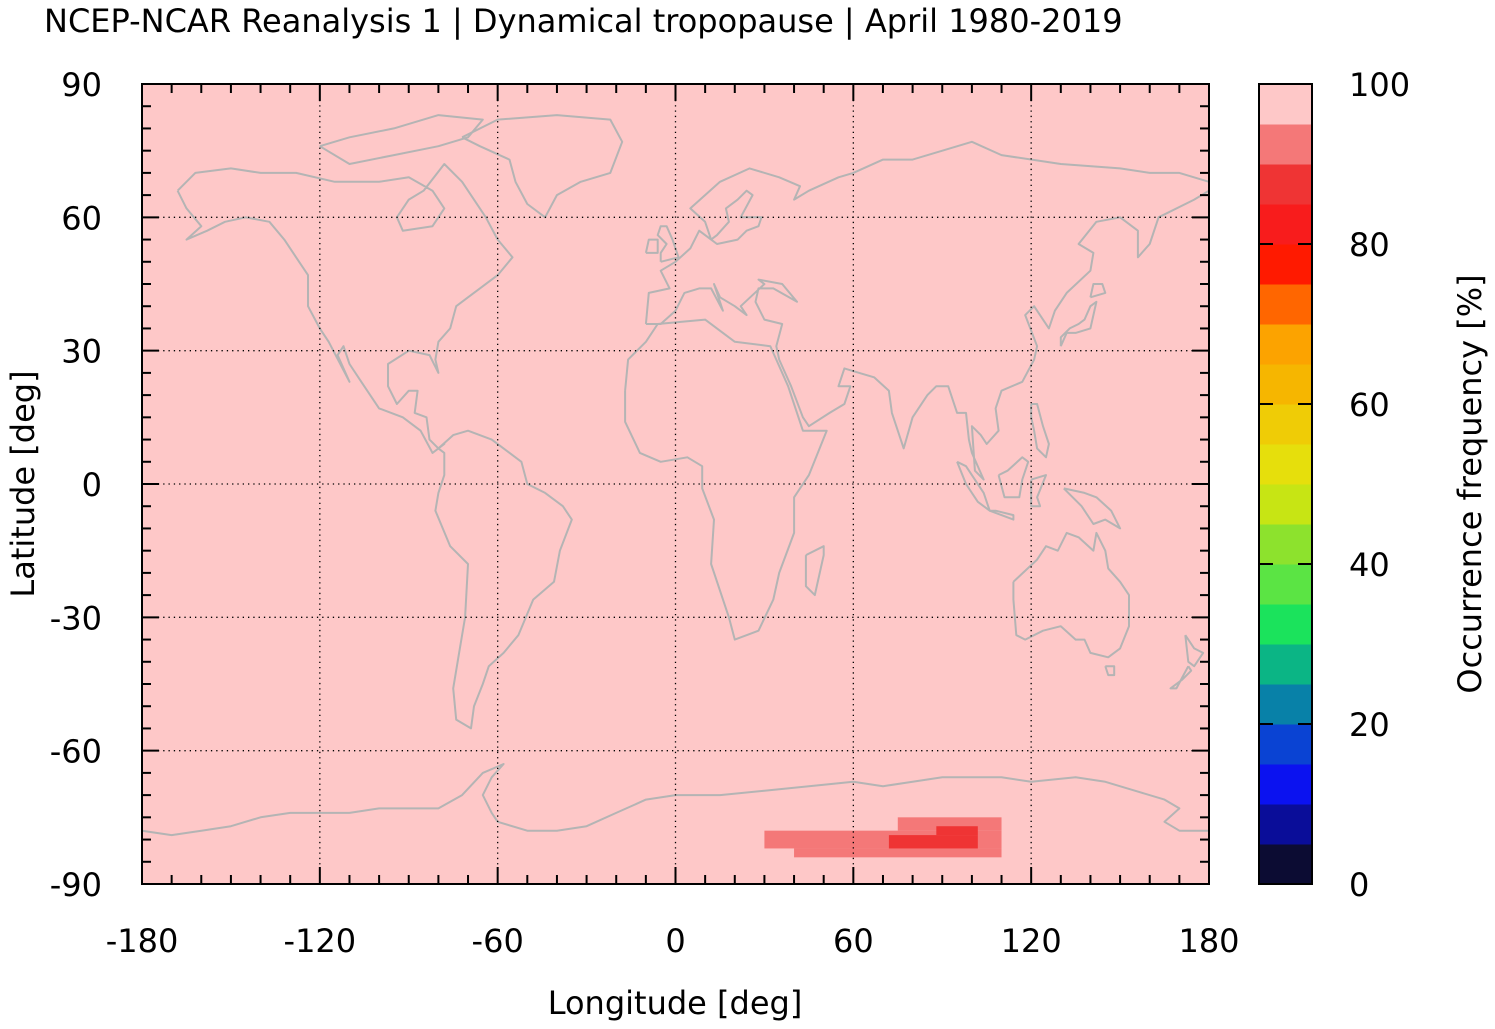  Describe the element at coordinates (1470, 483) in the screenshot. I see `colorbar-label: Occurrence frequency [%]` at that location.